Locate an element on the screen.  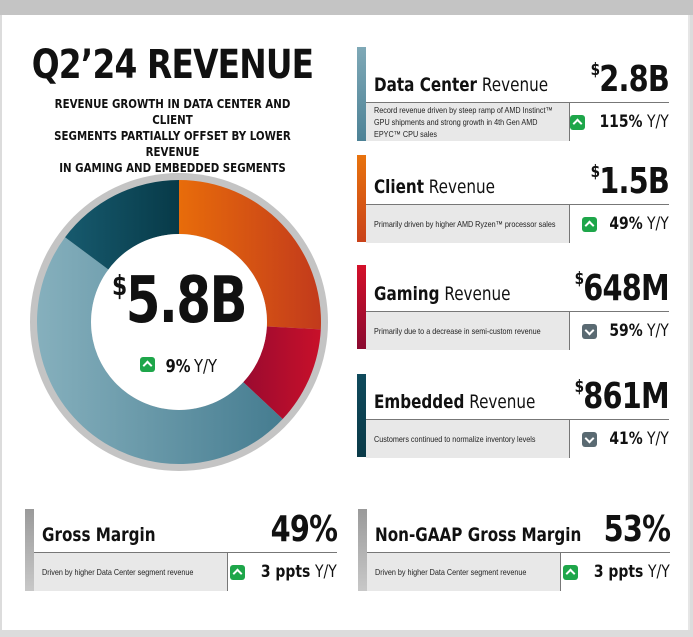
margin-value: 53% is located at coordinates (636, 529).